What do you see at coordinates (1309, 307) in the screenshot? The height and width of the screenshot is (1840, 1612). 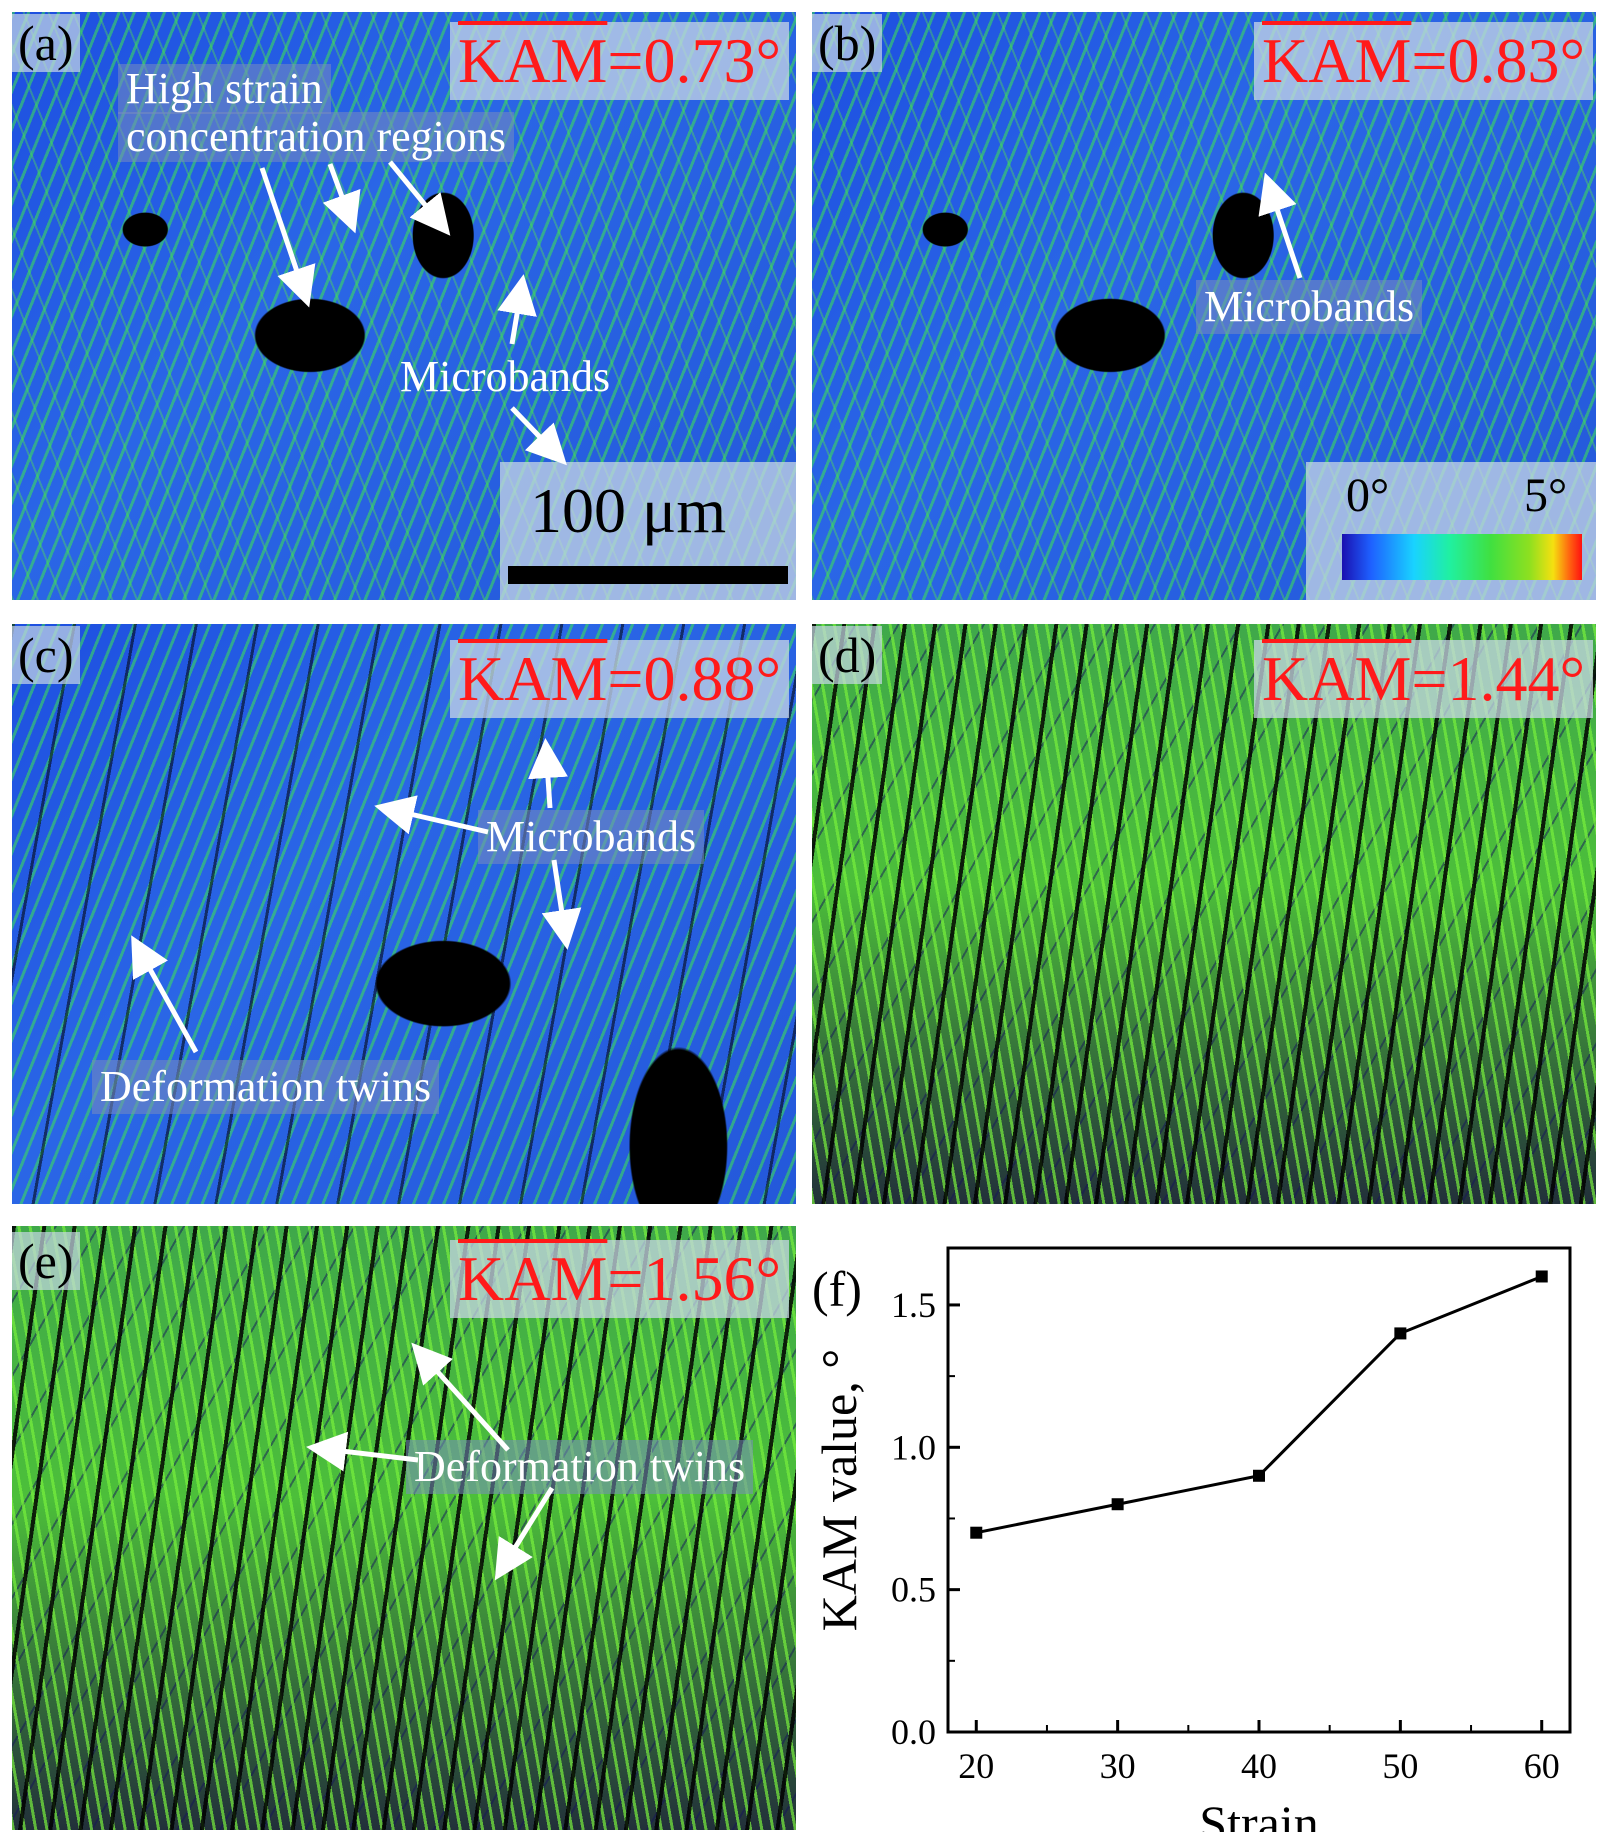 I see `annotation-microbands-b: Microbands` at bounding box center [1309, 307].